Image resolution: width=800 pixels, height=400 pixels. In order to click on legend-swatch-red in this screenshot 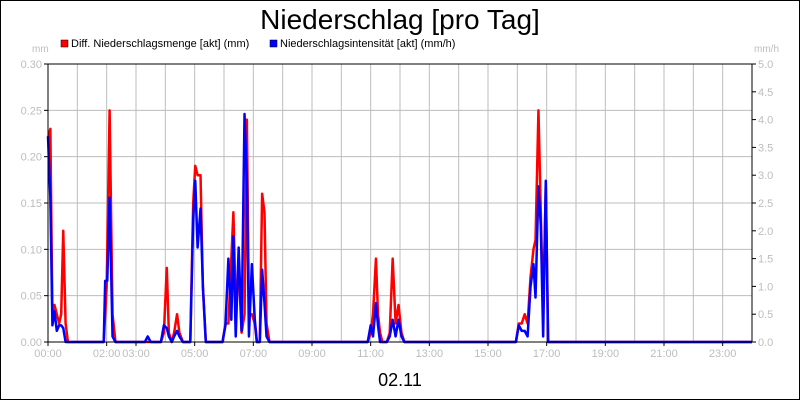, I will do `click(64, 43)`.